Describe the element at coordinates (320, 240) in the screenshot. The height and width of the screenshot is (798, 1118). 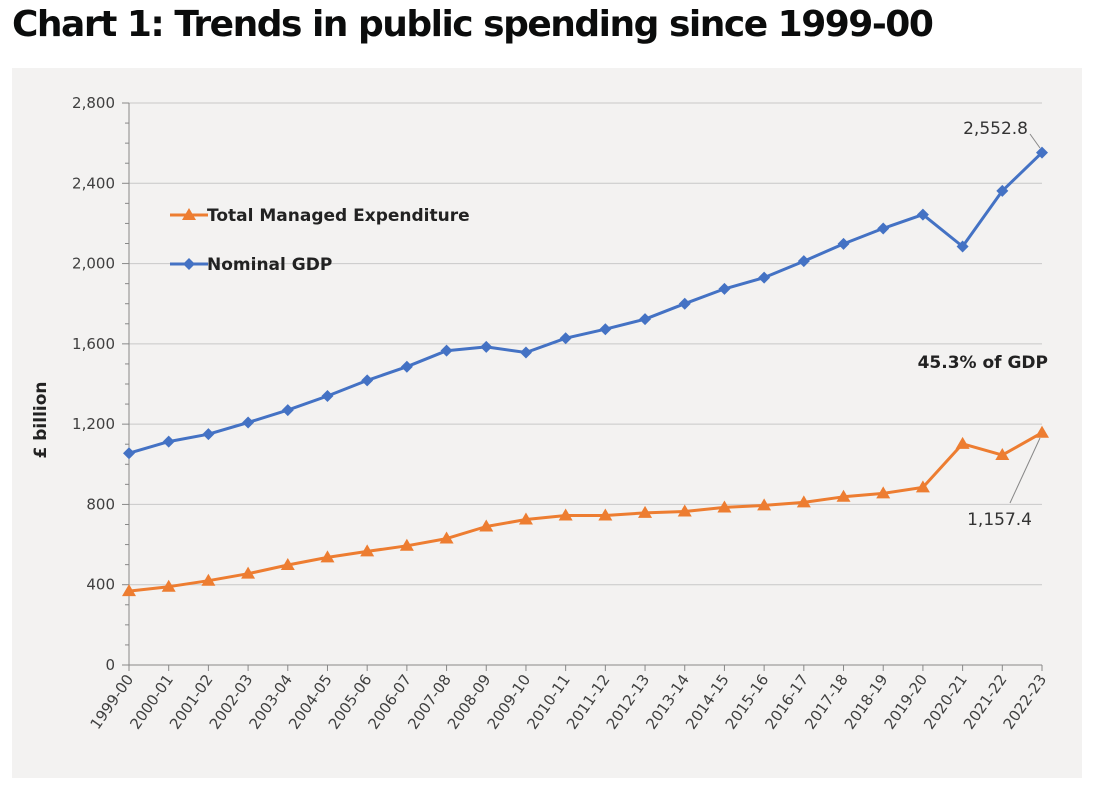
I see `legend: Total Managed Expenditure Nominal GDP` at that location.